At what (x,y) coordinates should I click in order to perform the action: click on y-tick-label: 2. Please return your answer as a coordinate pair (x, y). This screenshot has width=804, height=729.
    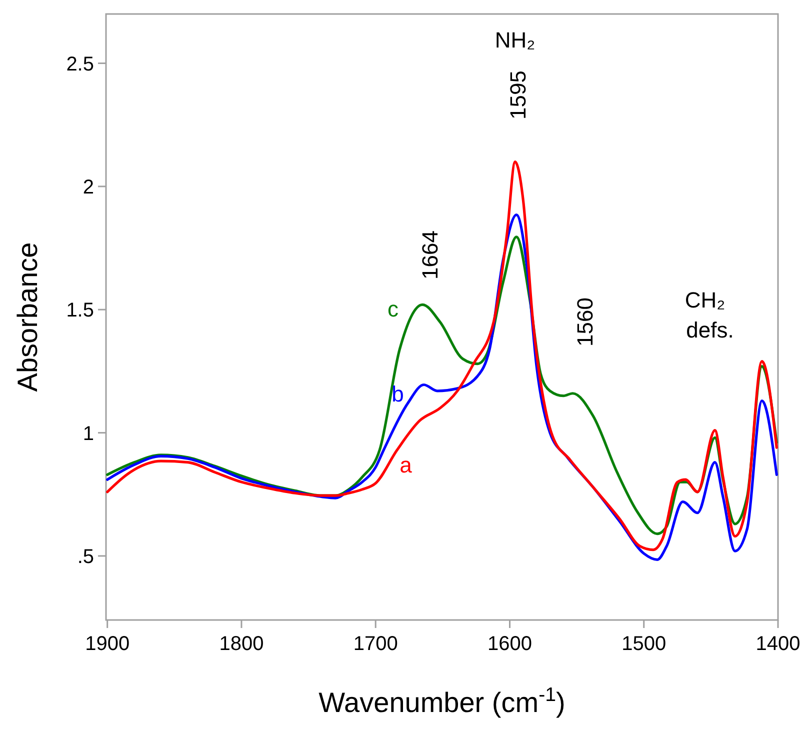
    Looking at the image, I should click on (88, 187).